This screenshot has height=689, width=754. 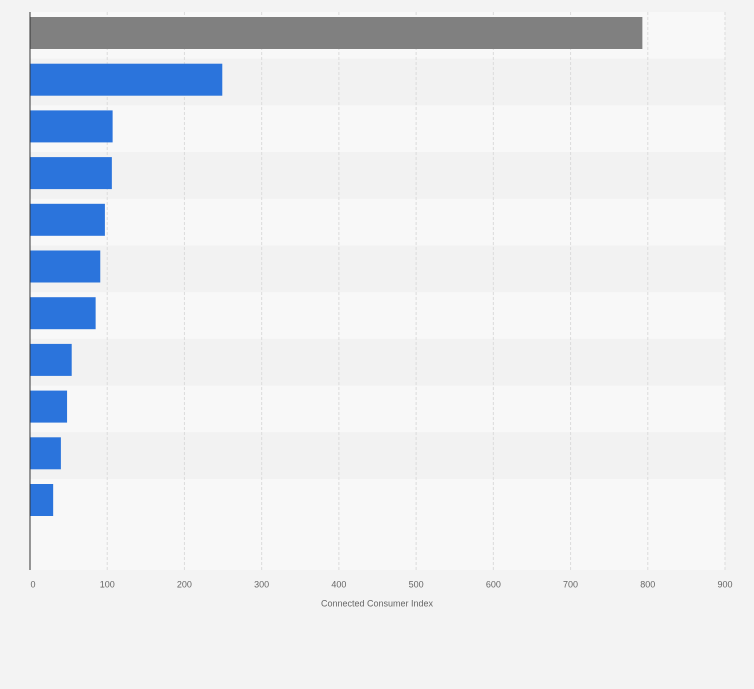 I want to click on x-tick-label: 800, so click(x=647, y=584).